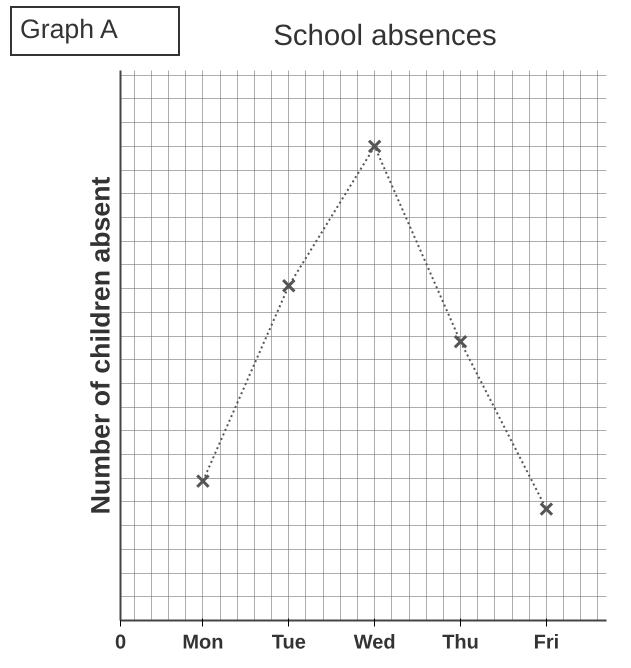 This screenshot has width=631, height=668. I want to click on x-tick-label: Mon, so click(203, 643).